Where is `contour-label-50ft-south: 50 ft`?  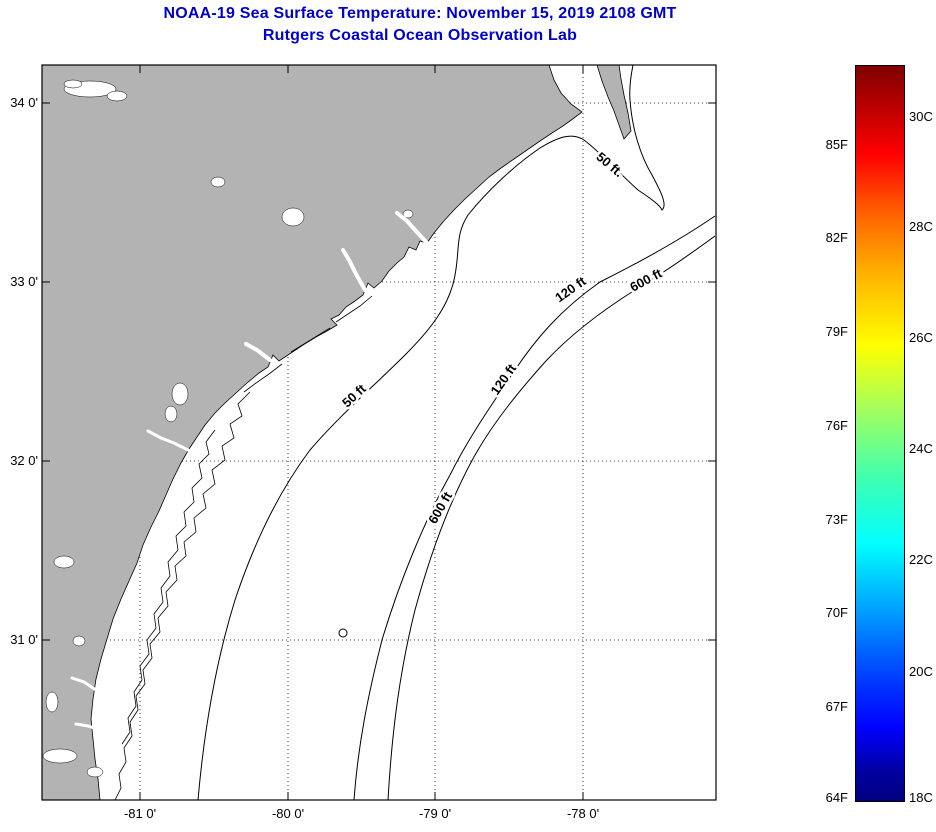 contour-label-50ft-south: 50 ft is located at coordinates (354, 396).